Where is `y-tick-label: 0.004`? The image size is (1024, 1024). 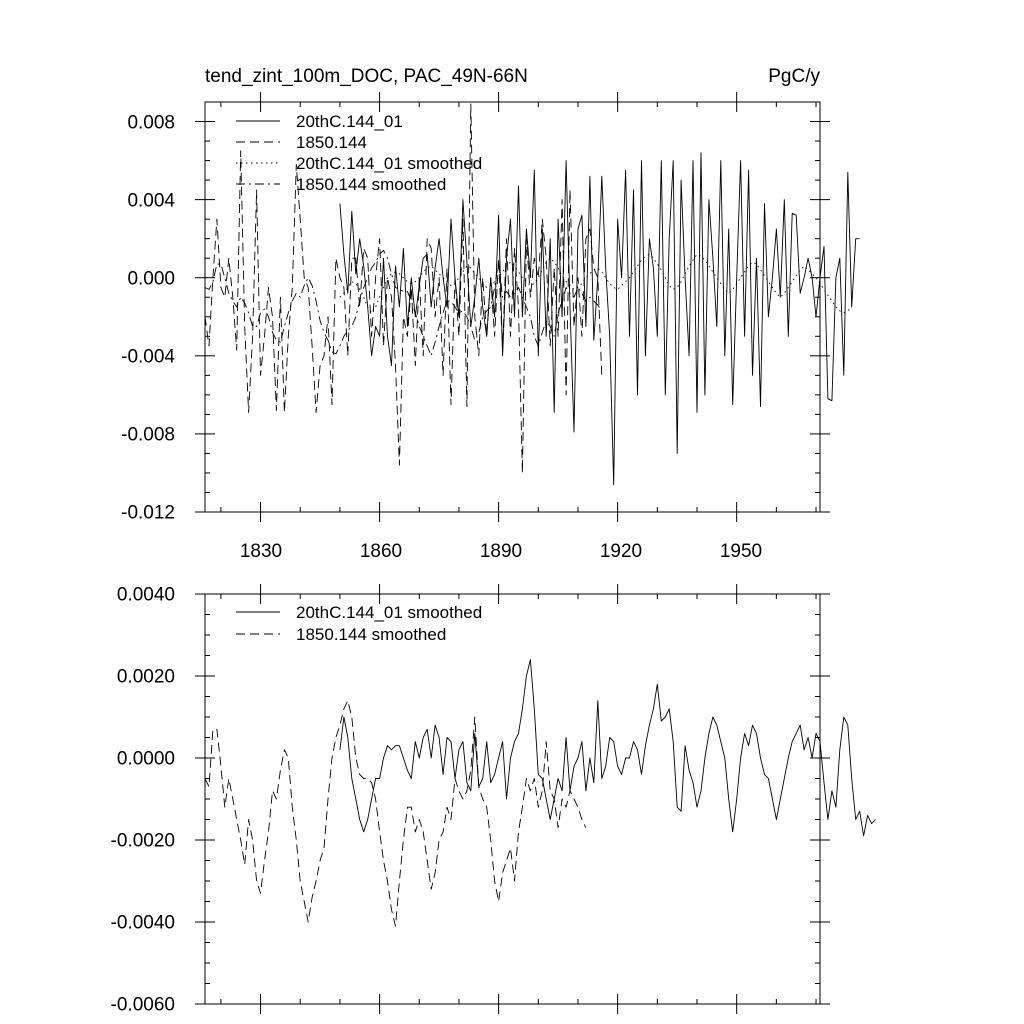 y-tick-label: 0.004 is located at coordinates (151, 201).